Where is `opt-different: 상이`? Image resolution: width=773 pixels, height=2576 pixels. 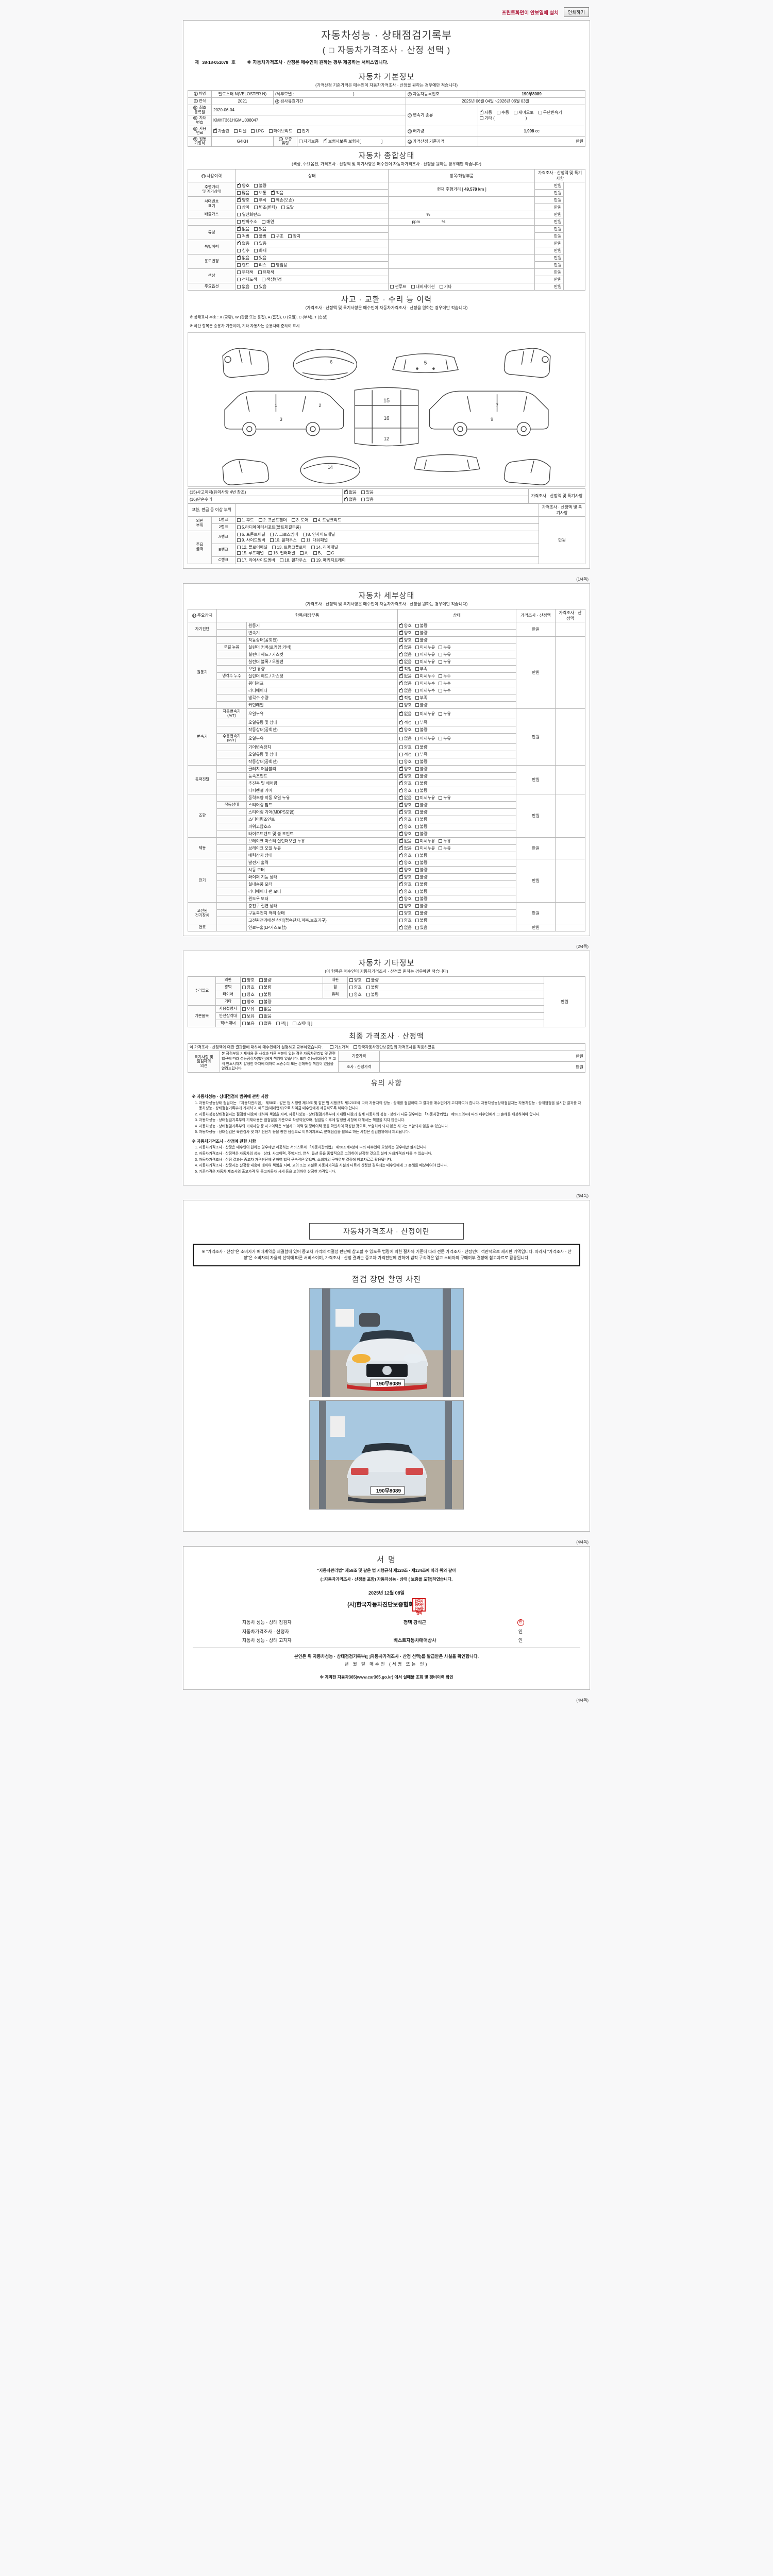 opt-different: 상이 is located at coordinates (243, 207).